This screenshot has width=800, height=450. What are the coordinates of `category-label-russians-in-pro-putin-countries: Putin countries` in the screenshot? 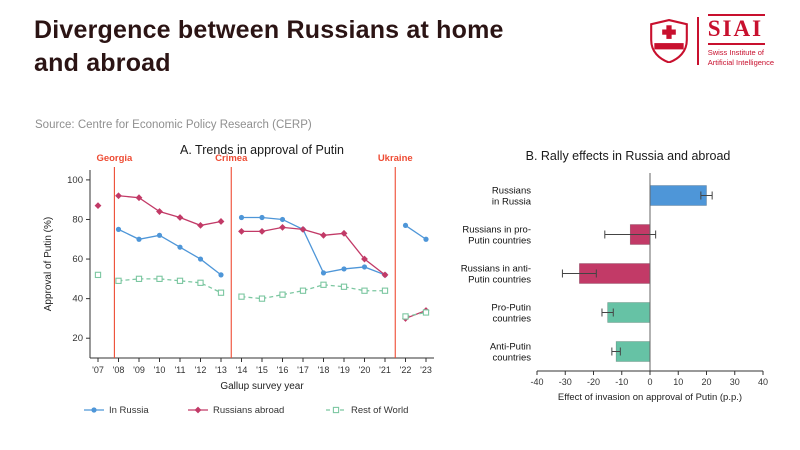 It's located at (499, 241).